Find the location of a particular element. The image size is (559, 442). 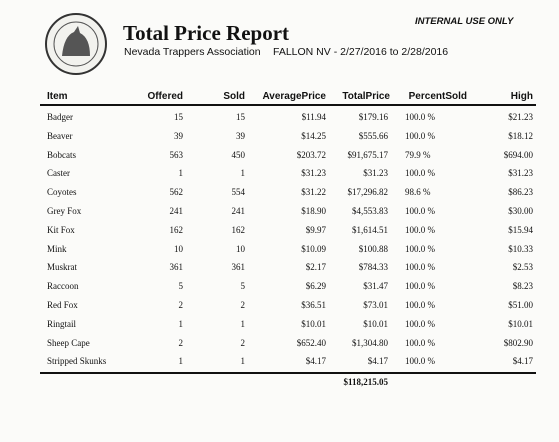

cell: $652.40 is located at coordinates (311, 342).